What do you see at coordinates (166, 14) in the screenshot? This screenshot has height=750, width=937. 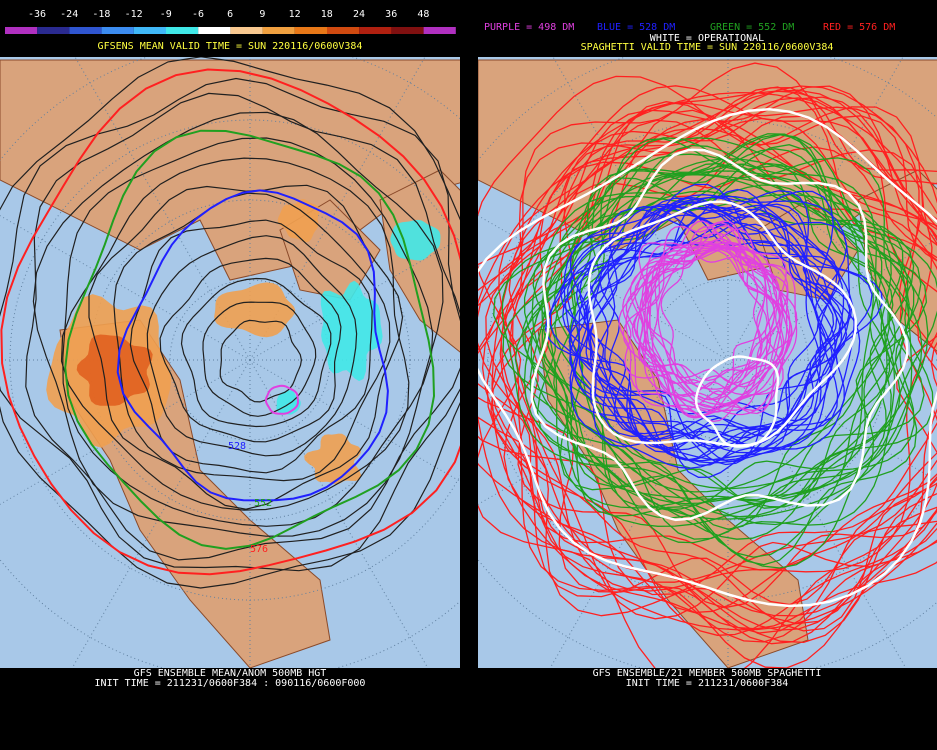 I see `colorbar-label: -9` at bounding box center [166, 14].